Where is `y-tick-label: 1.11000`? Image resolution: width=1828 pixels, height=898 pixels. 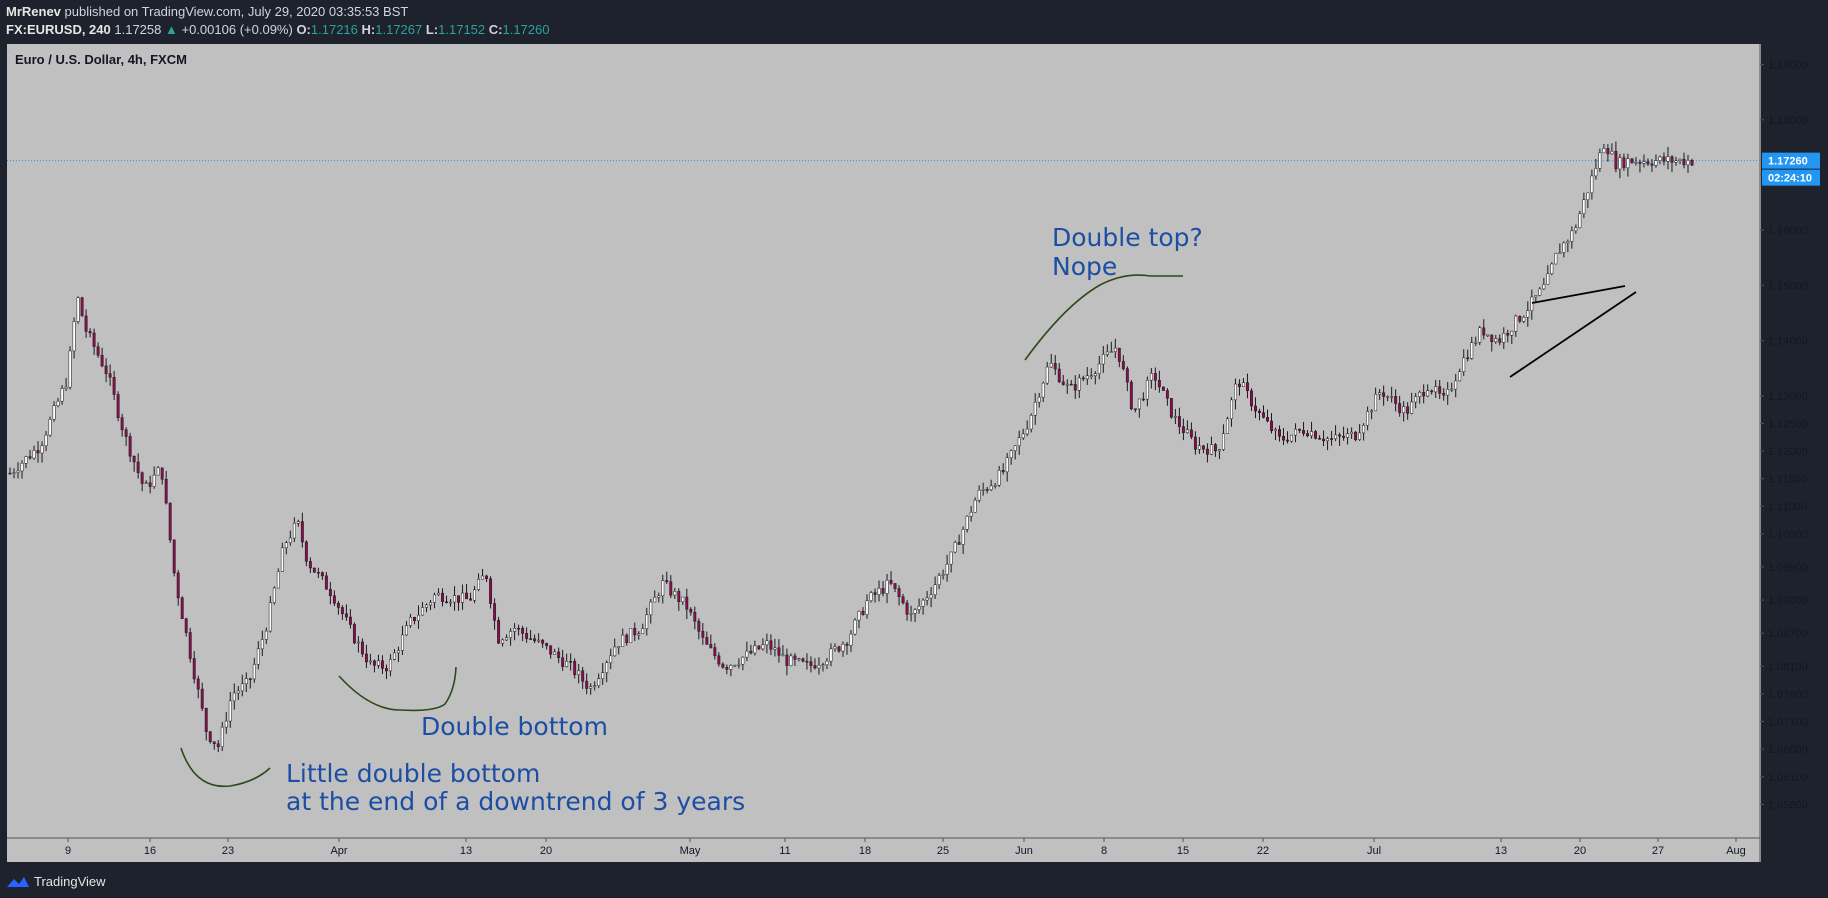
y-tick-label: 1.11000 is located at coordinates (1787, 507).